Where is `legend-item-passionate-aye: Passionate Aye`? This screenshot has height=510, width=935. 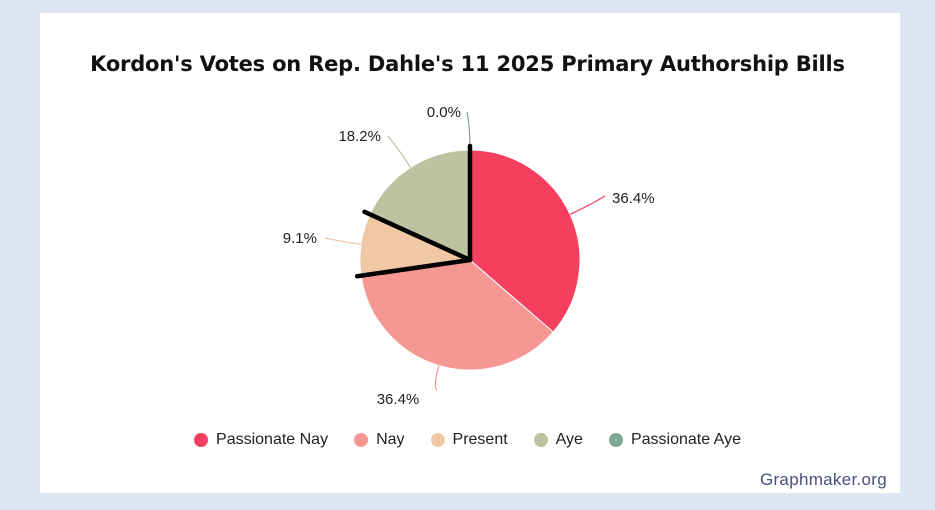
legend-item-passionate-aye: Passionate Aye is located at coordinates (674, 440).